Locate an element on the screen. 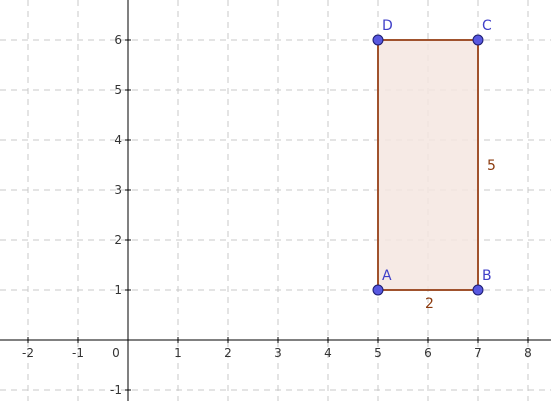 The width and height of the screenshot is (551, 401). x-tick-marks is located at coordinates (278, 340).